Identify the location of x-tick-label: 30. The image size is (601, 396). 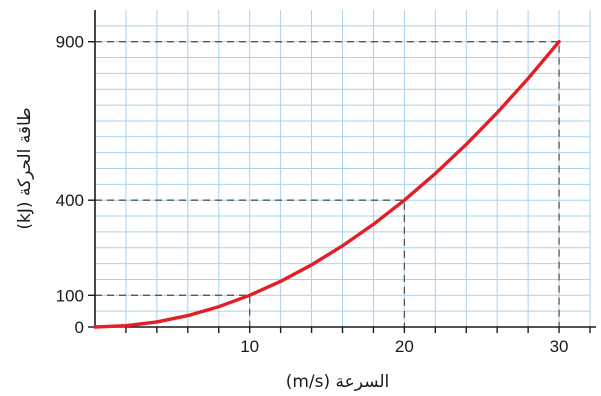
(559, 346).